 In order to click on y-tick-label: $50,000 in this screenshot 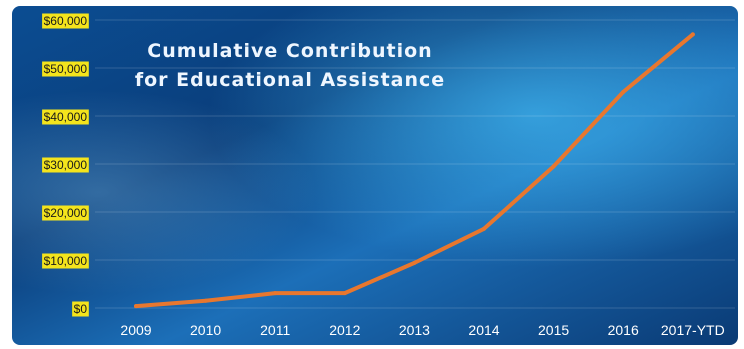, I will do `click(66, 69)`.